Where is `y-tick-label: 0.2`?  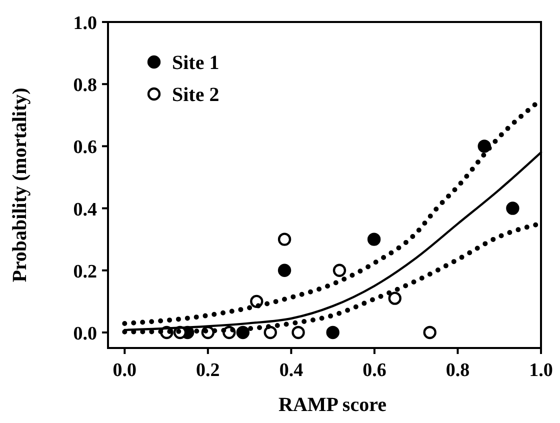
y-tick-label: 0.2 is located at coordinates (85, 271).